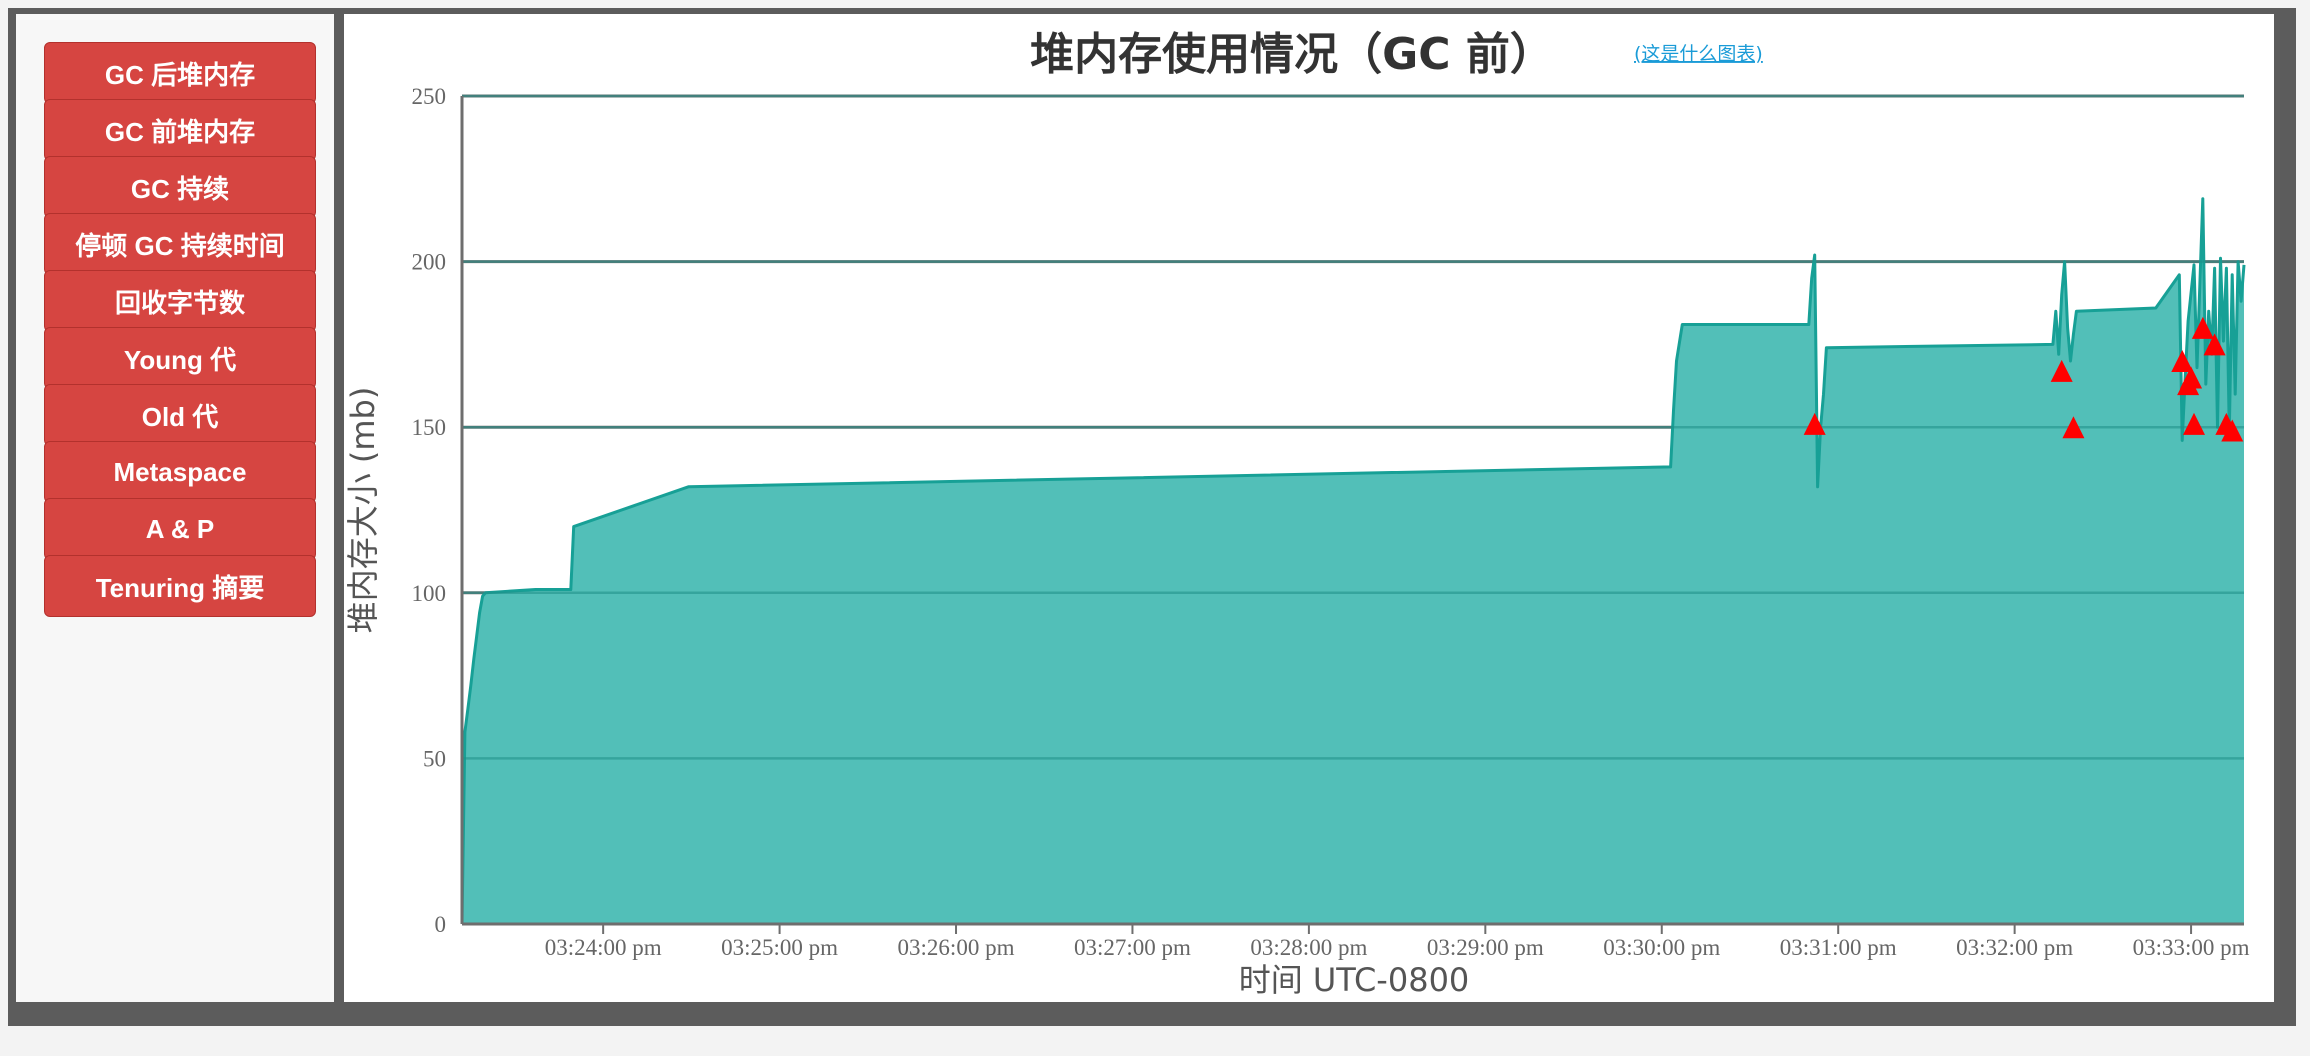  I want to click on y-tick-label: 150, so click(429, 427).